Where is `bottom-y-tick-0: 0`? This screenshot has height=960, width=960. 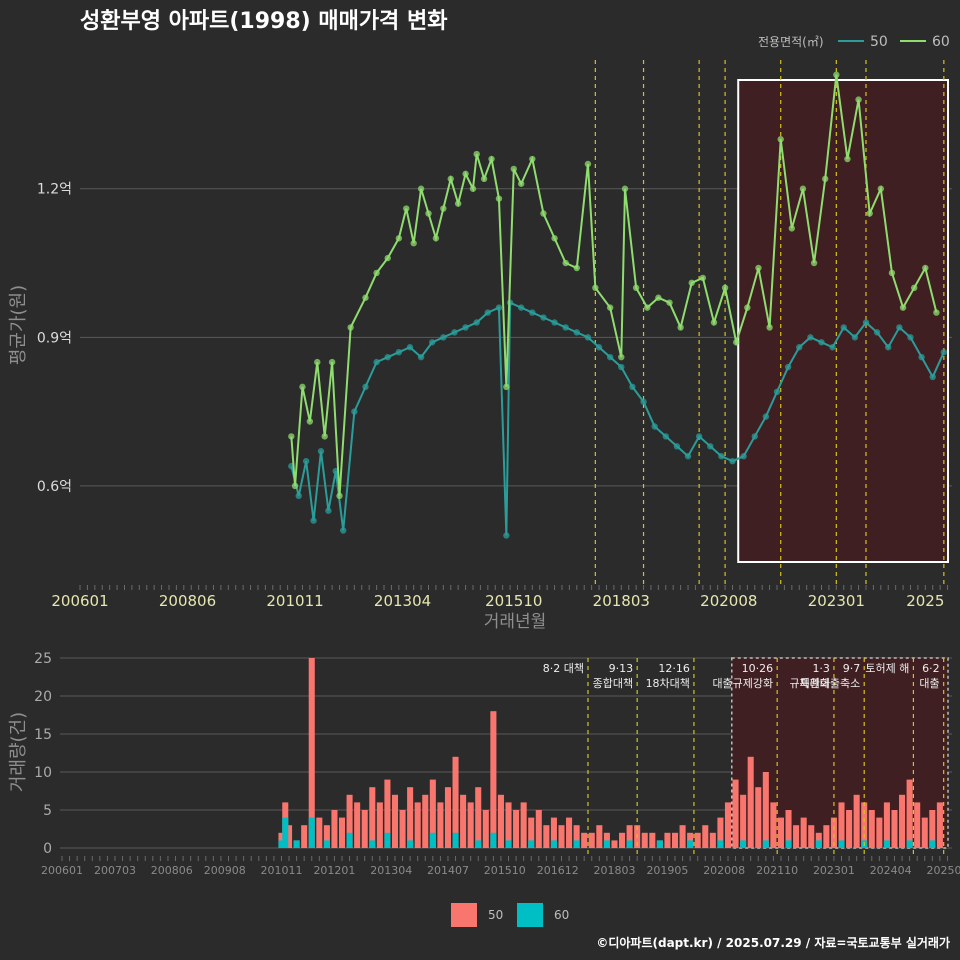 bottom-y-tick-0: 0 is located at coordinates (47, 849).